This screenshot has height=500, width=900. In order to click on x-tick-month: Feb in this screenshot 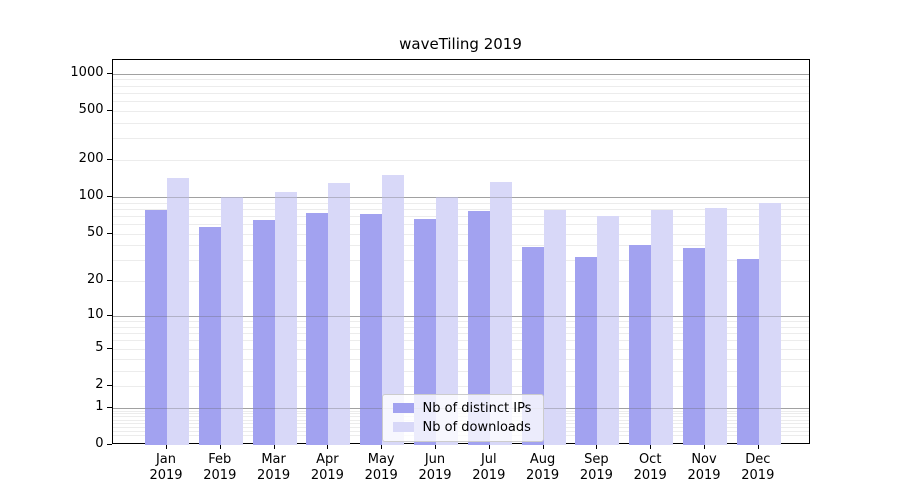, I will do `click(220, 459)`.